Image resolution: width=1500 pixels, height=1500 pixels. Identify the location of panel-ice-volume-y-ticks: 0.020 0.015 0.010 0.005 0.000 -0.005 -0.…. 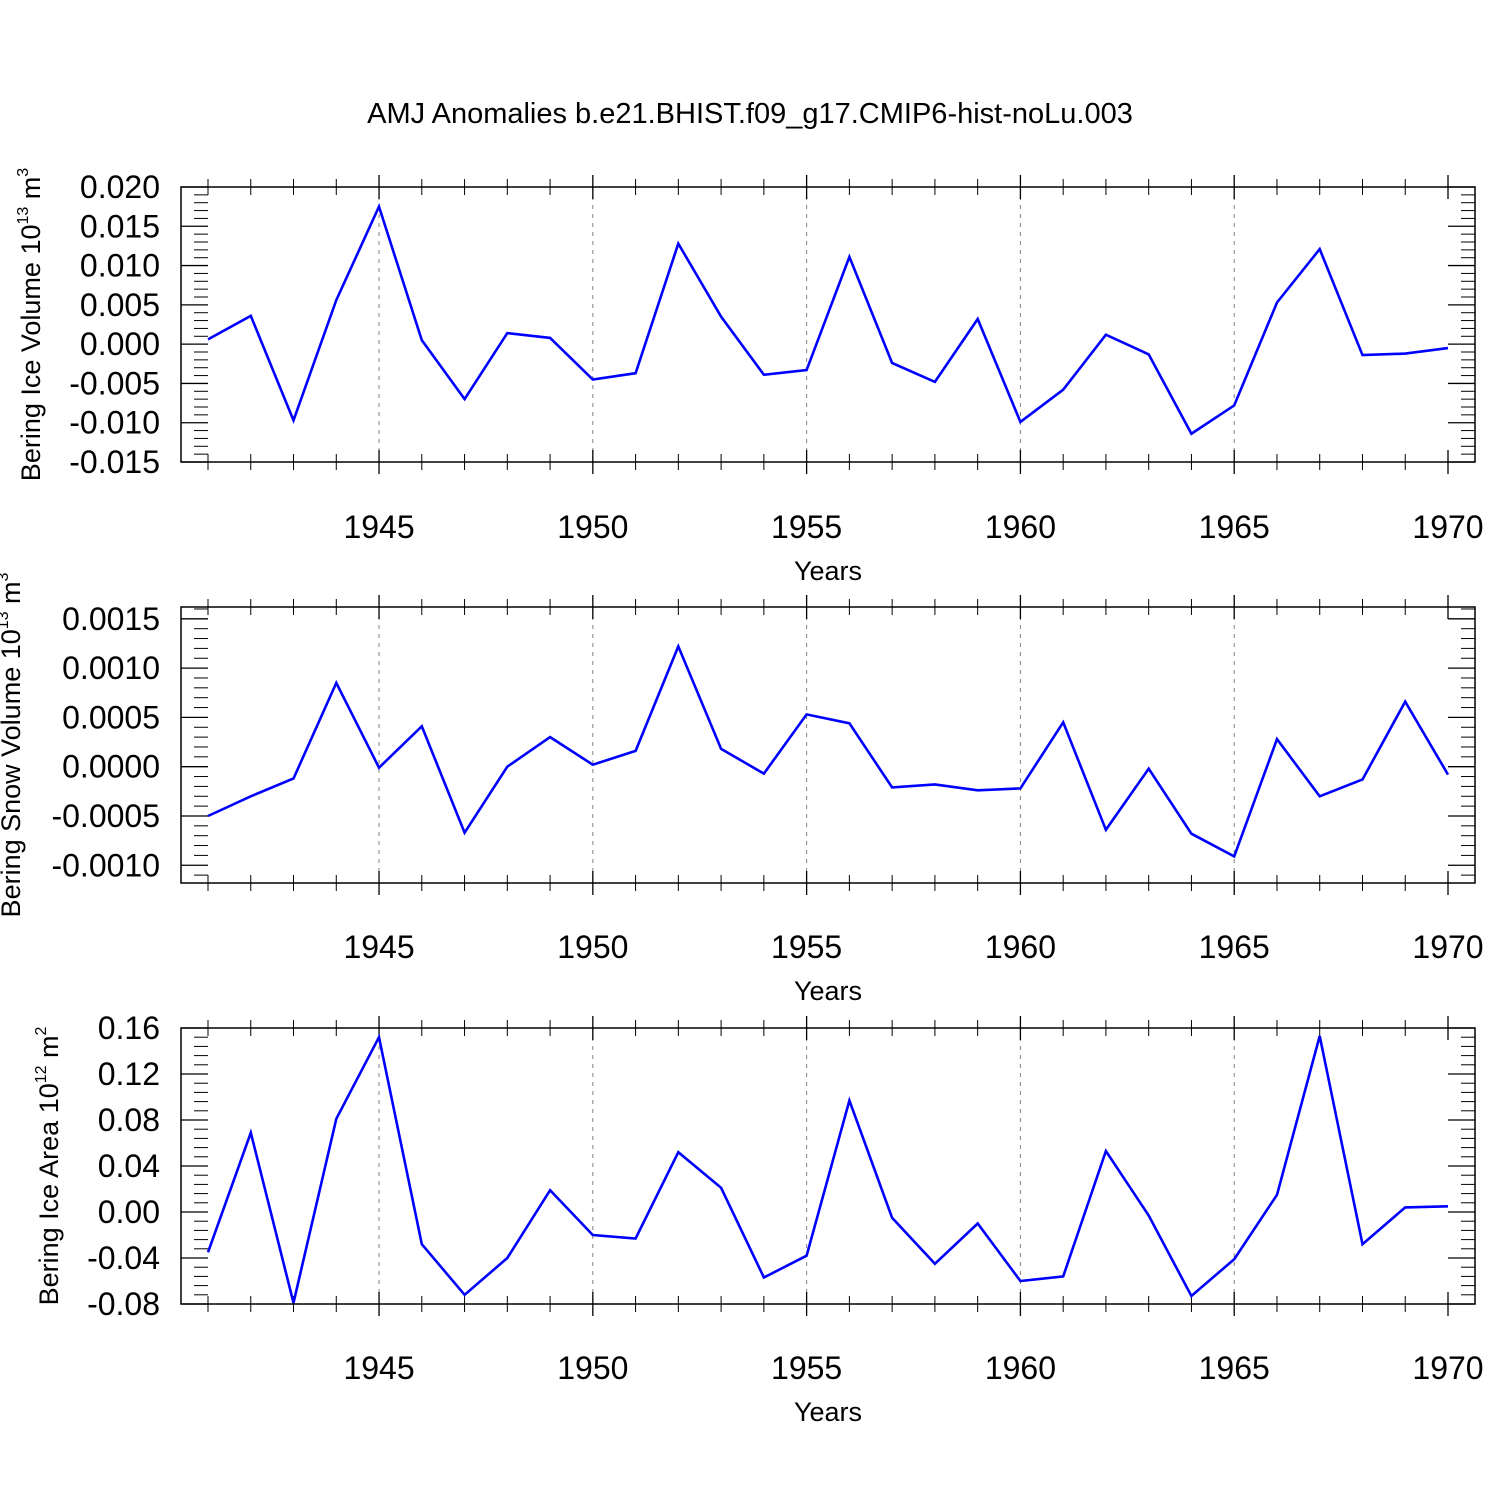
(114, 324).